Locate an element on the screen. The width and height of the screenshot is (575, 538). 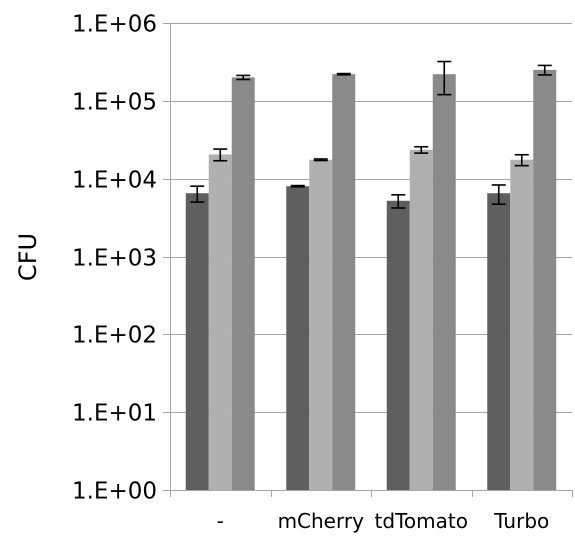
y-tick-label: 1.E+01 is located at coordinates (114, 414).